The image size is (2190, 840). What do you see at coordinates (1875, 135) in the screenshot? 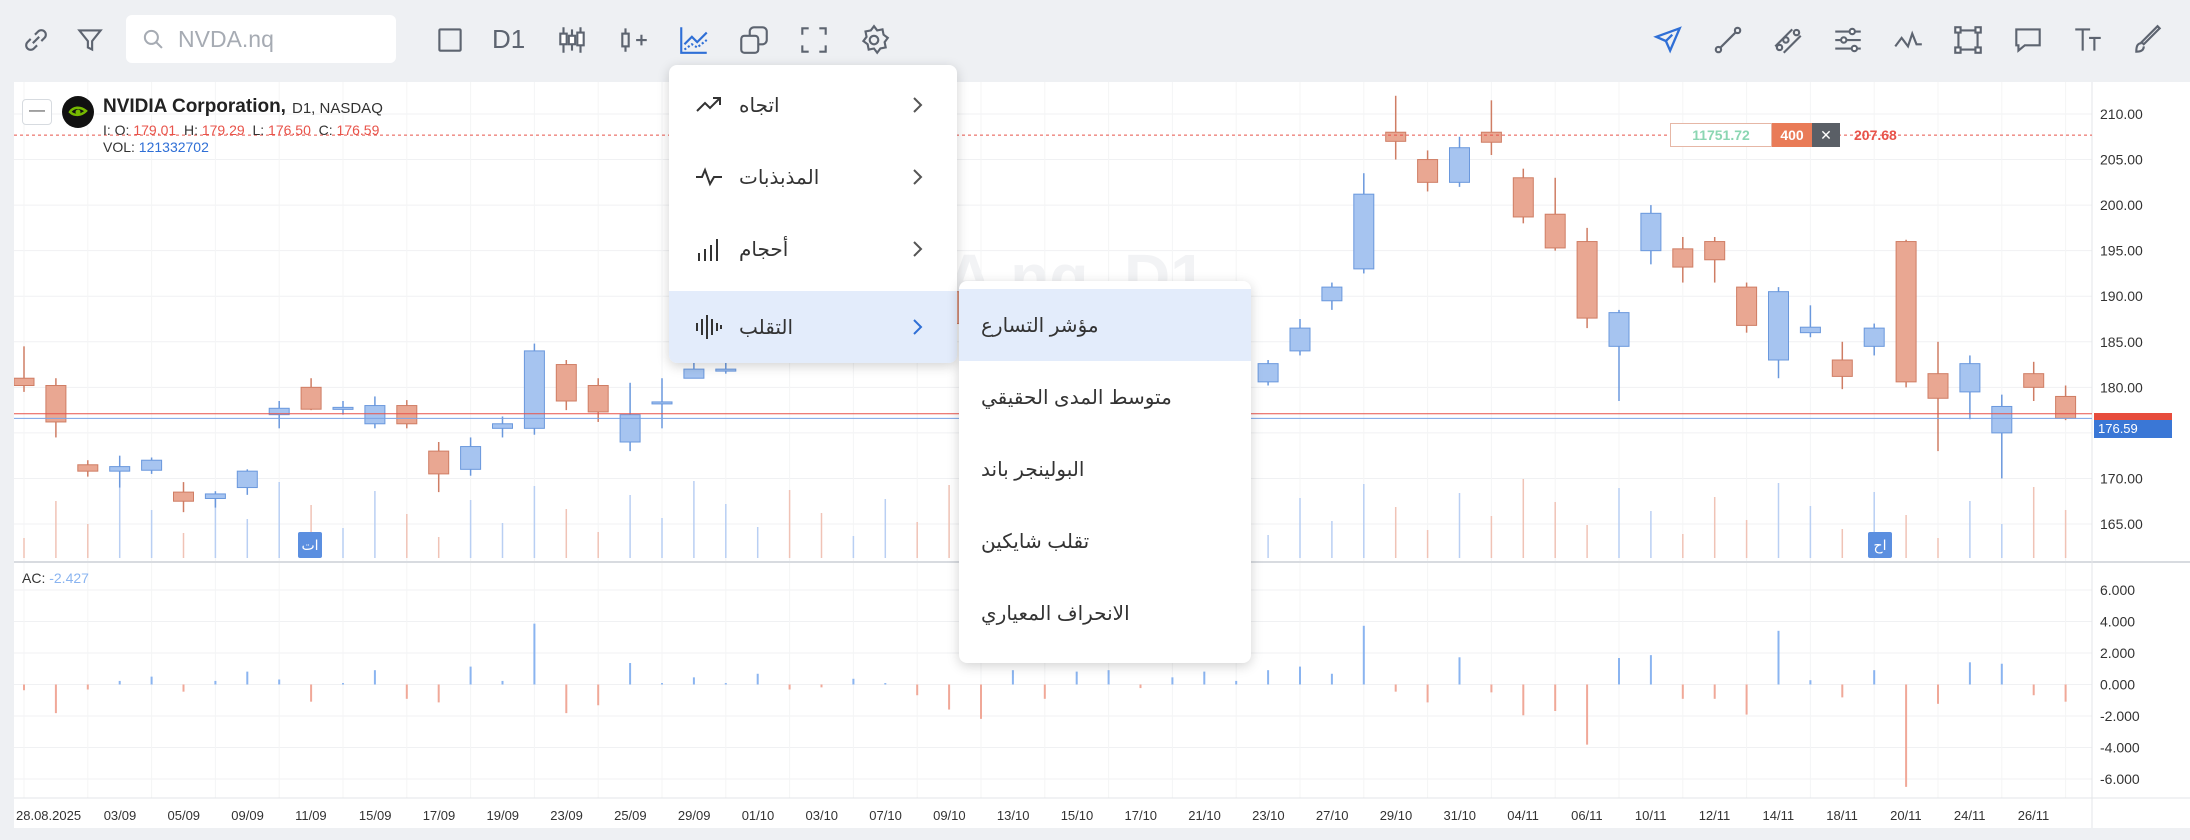
I see `order-price: 207.68` at bounding box center [1875, 135].